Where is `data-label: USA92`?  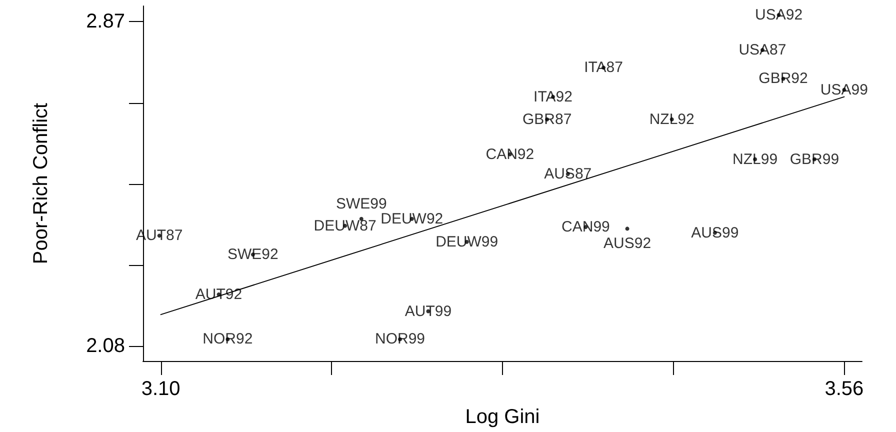 data-label: USA92 is located at coordinates (779, 15).